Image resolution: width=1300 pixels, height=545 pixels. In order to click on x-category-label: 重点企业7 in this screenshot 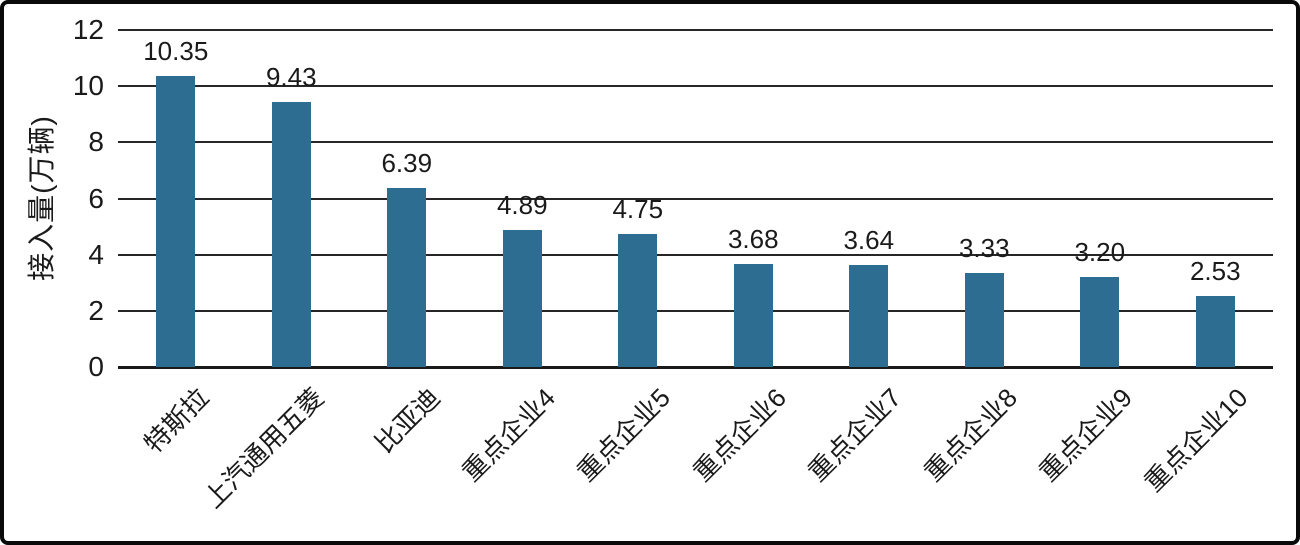, I will do `click(855, 435)`.